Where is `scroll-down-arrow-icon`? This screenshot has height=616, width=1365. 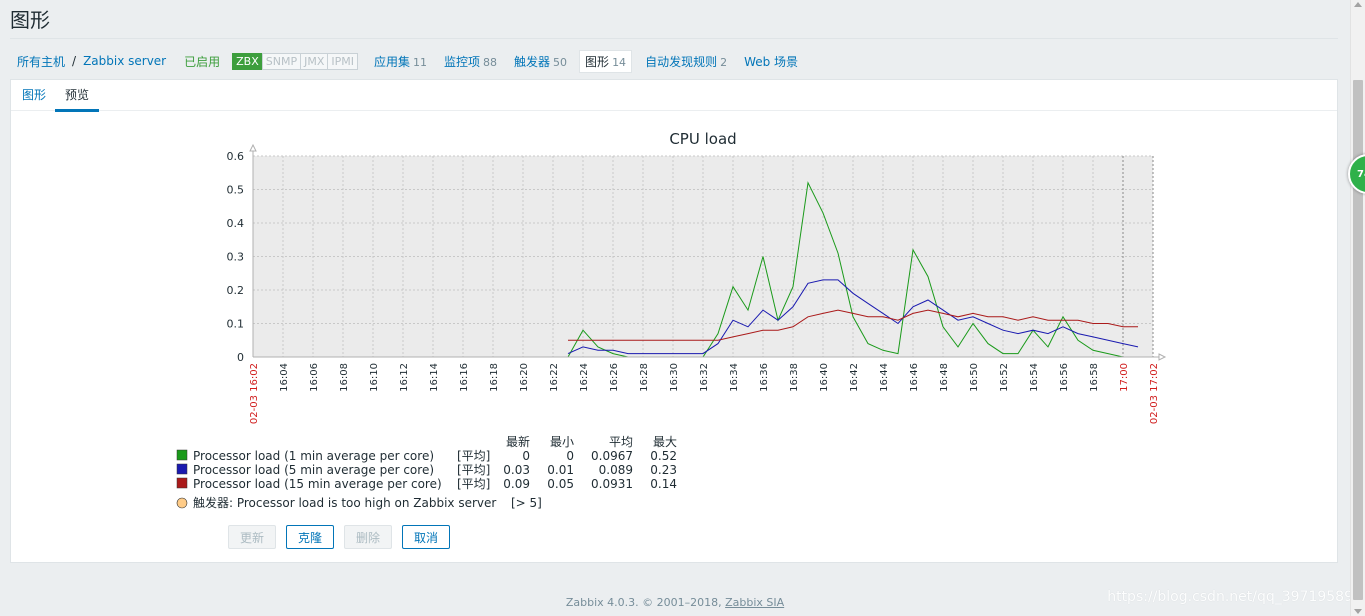
scroll-down-arrow-icon is located at coordinates (1358, 611).